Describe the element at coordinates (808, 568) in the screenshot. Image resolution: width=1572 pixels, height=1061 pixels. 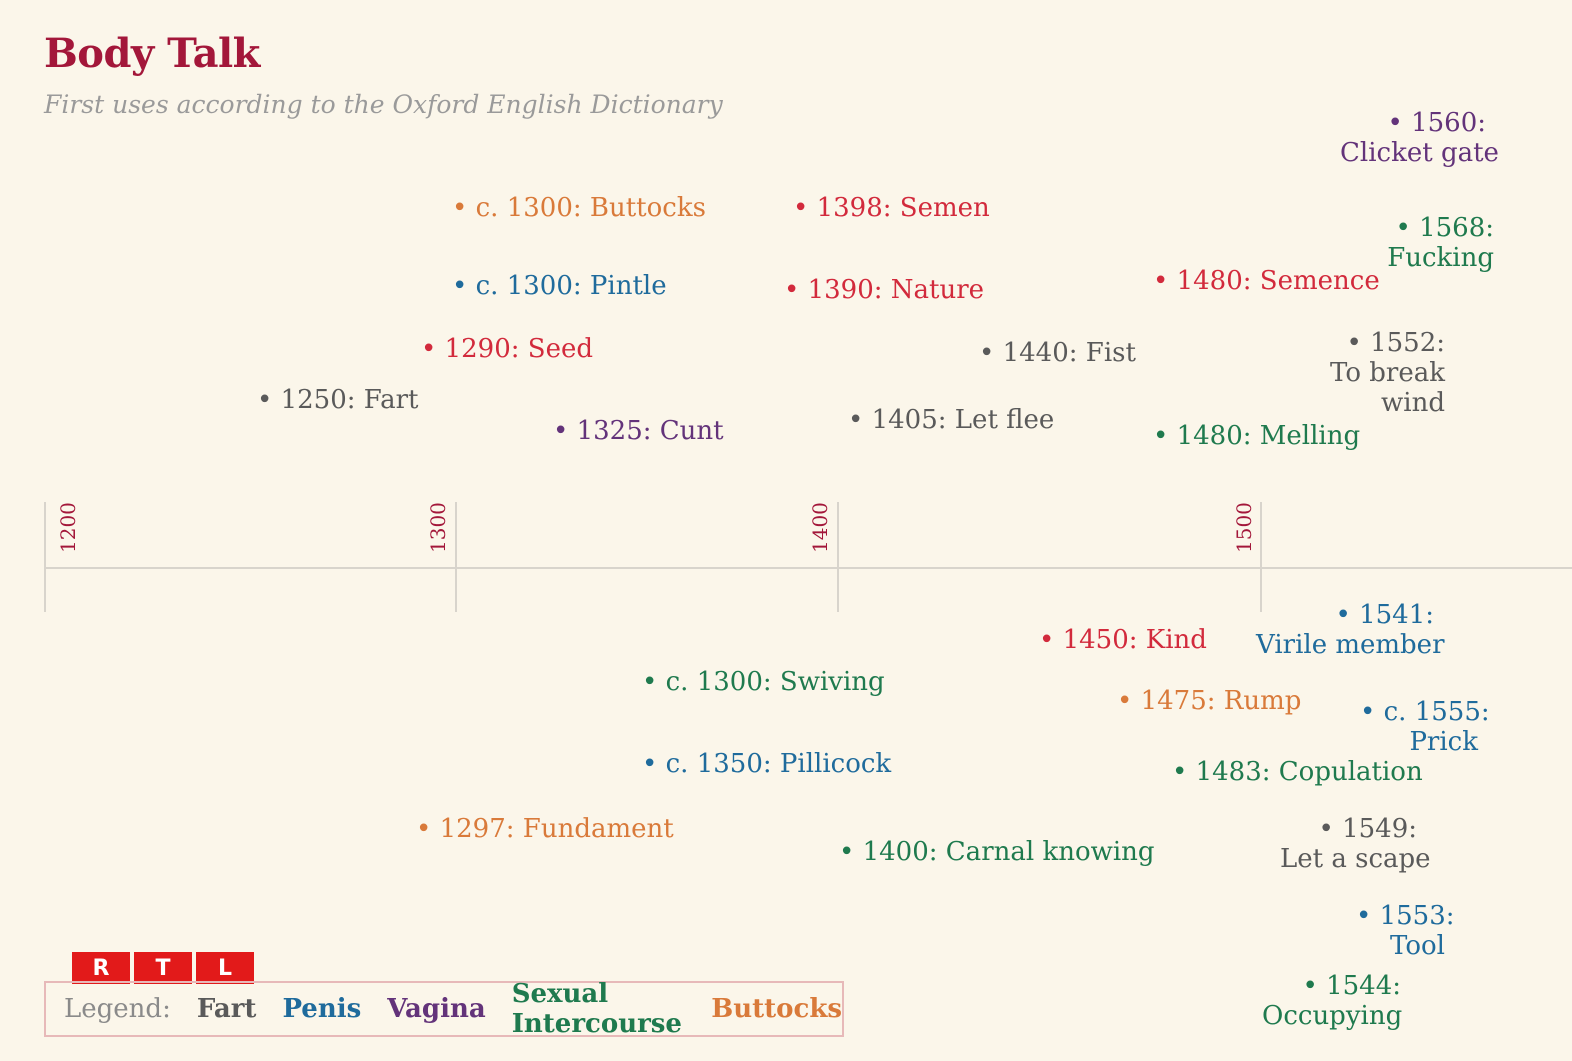
I see `timeline-axis` at that location.